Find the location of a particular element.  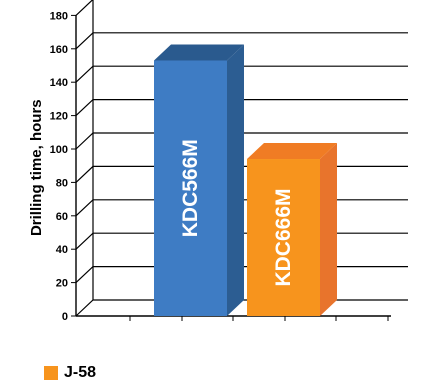

grid-line is located at coordinates (84, 8).